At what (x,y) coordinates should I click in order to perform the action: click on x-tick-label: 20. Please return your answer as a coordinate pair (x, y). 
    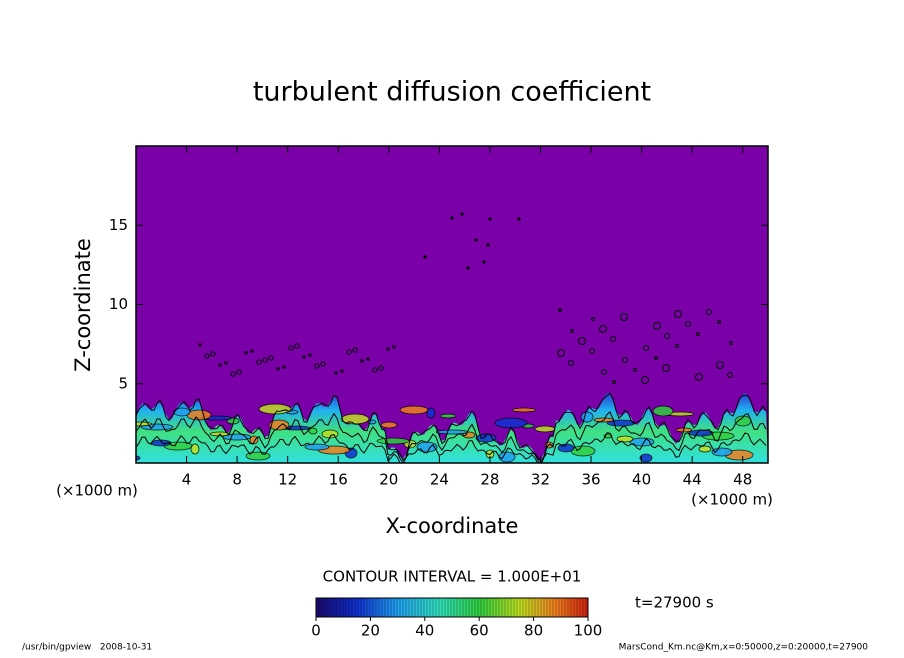
    Looking at the image, I should click on (388, 480).